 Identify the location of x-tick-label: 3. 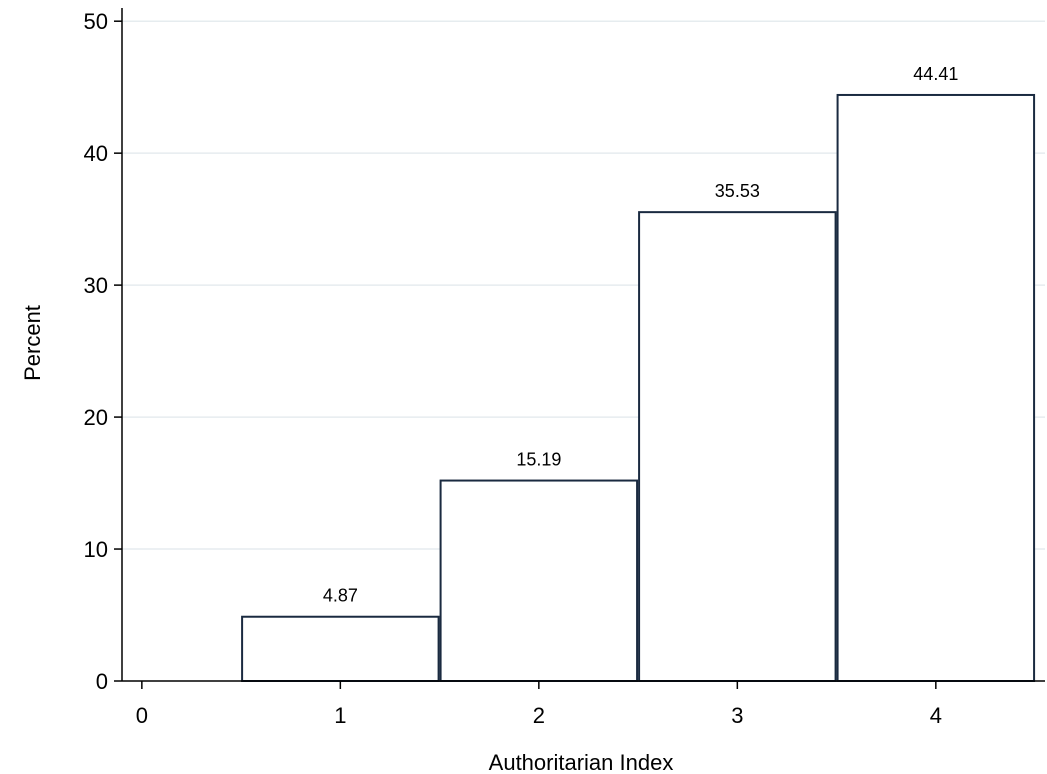
(737, 715).